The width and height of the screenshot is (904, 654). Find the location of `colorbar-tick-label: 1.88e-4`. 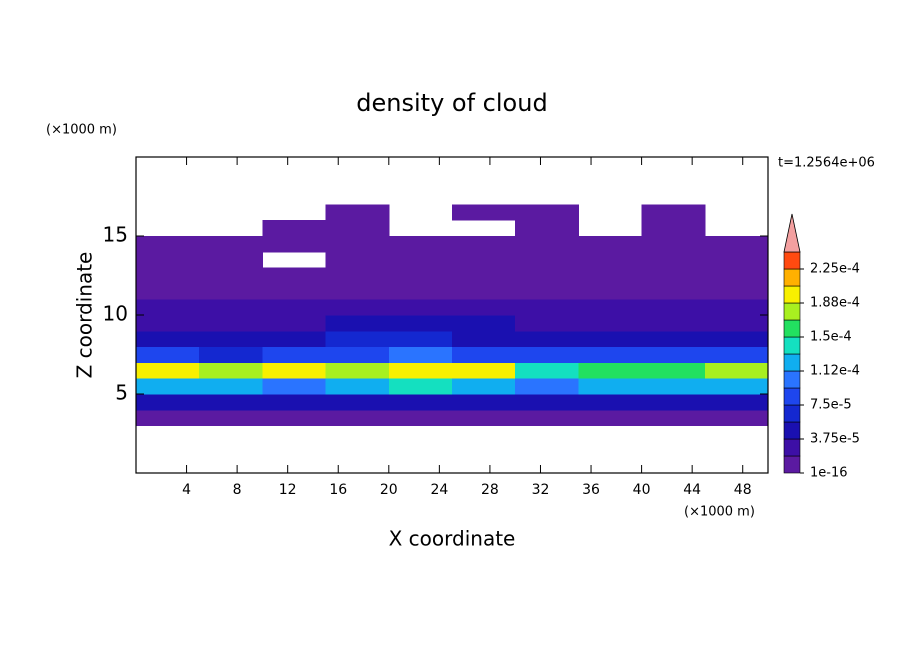

colorbar-tick-label: 1.88e-4 is located at coordinates (835, 303).